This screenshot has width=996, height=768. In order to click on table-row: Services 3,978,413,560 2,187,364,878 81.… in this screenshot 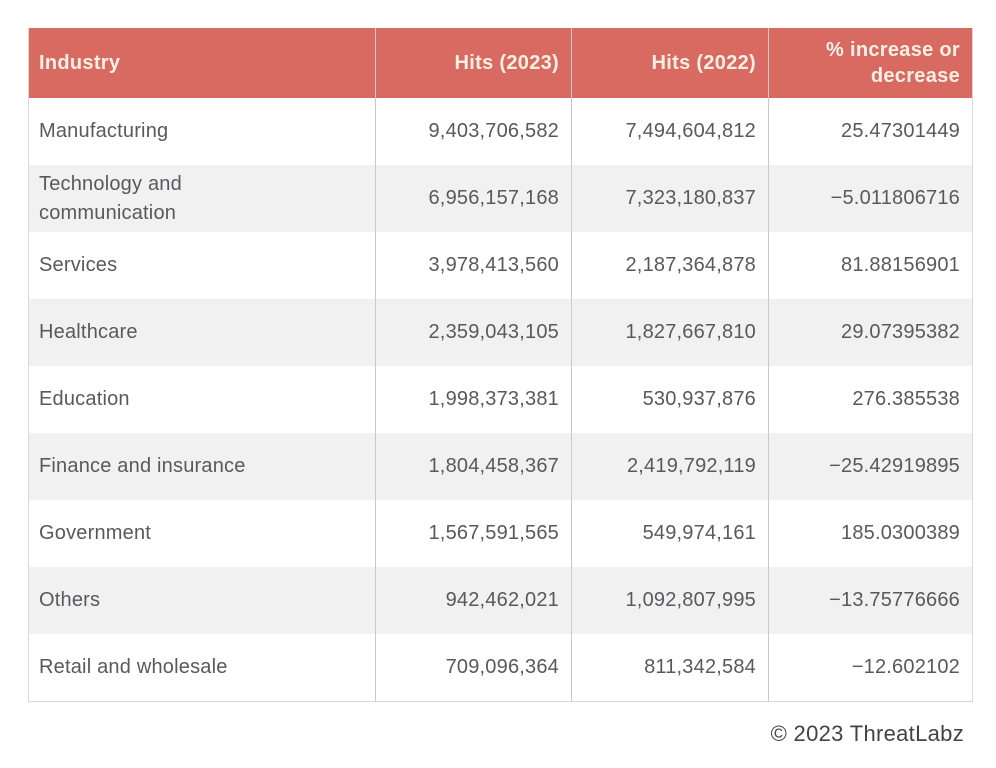, I will do `click(500, 265)`.